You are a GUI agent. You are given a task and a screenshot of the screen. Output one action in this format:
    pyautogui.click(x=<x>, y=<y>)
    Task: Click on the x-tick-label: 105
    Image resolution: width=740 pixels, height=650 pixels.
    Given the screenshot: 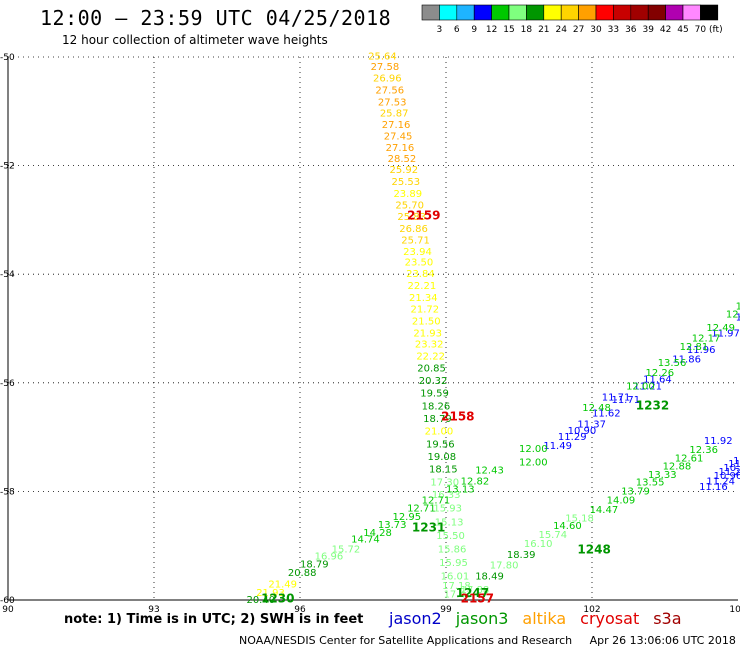 What is the action you would take?
    pyautogui.click(x=734, y=610)
    